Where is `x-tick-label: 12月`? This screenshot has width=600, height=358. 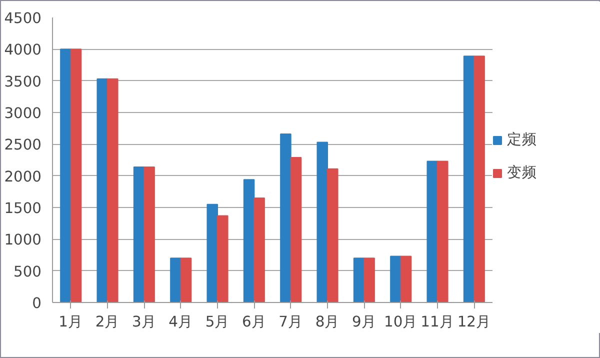
x-tick-label: 12月 is located at coordinates (474, 322).